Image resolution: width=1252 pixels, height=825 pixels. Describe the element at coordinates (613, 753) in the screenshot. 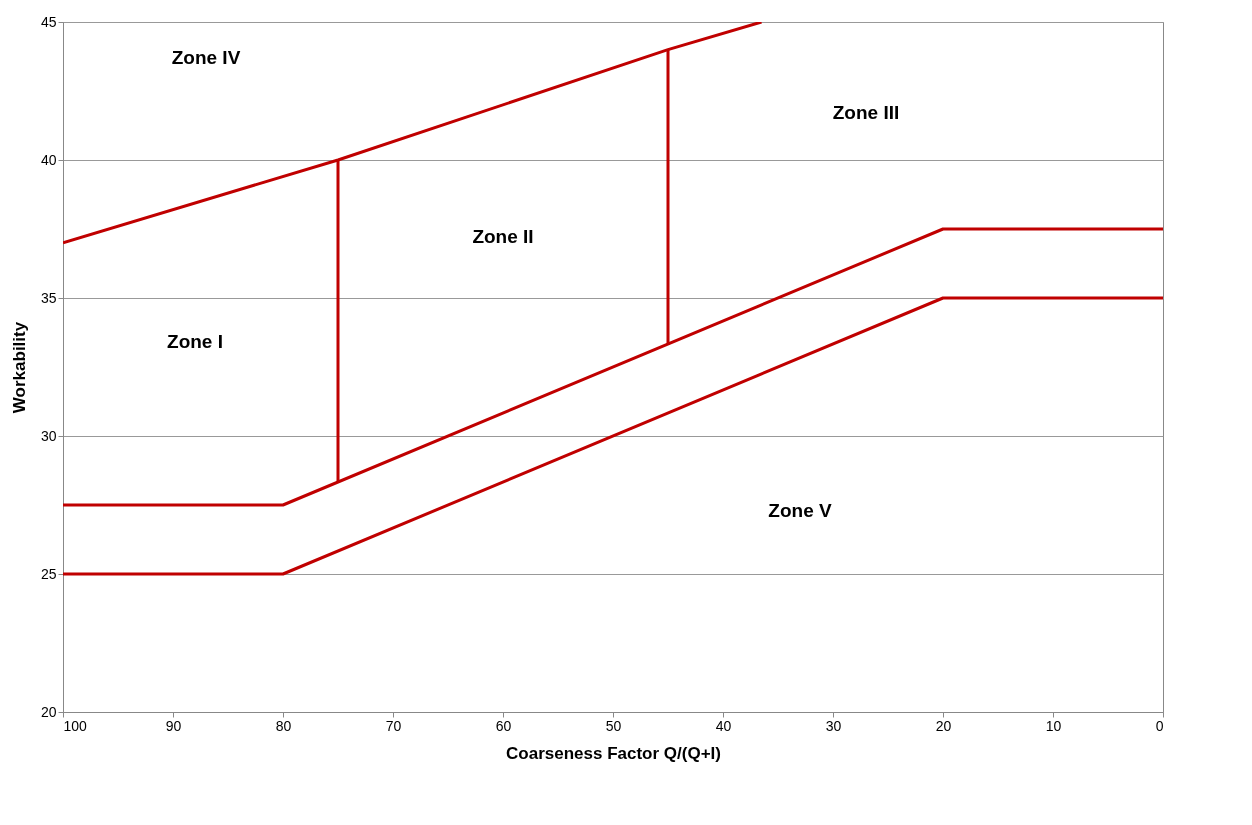

I see `x-axis-title: Coarseness Factor Q/(Q+I)` at that location.